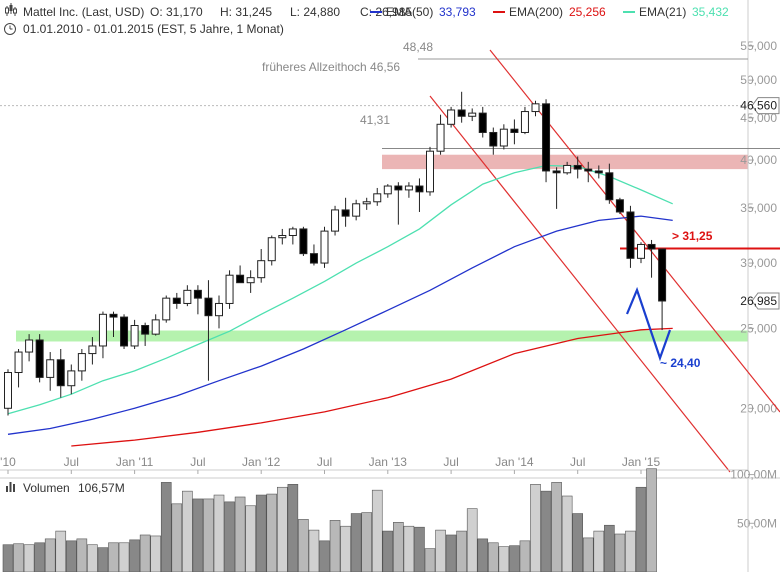 The width and height of the screenshot is (780, 572). I want to click on volume-header: Volumen 106,57M, so click(65, 488).